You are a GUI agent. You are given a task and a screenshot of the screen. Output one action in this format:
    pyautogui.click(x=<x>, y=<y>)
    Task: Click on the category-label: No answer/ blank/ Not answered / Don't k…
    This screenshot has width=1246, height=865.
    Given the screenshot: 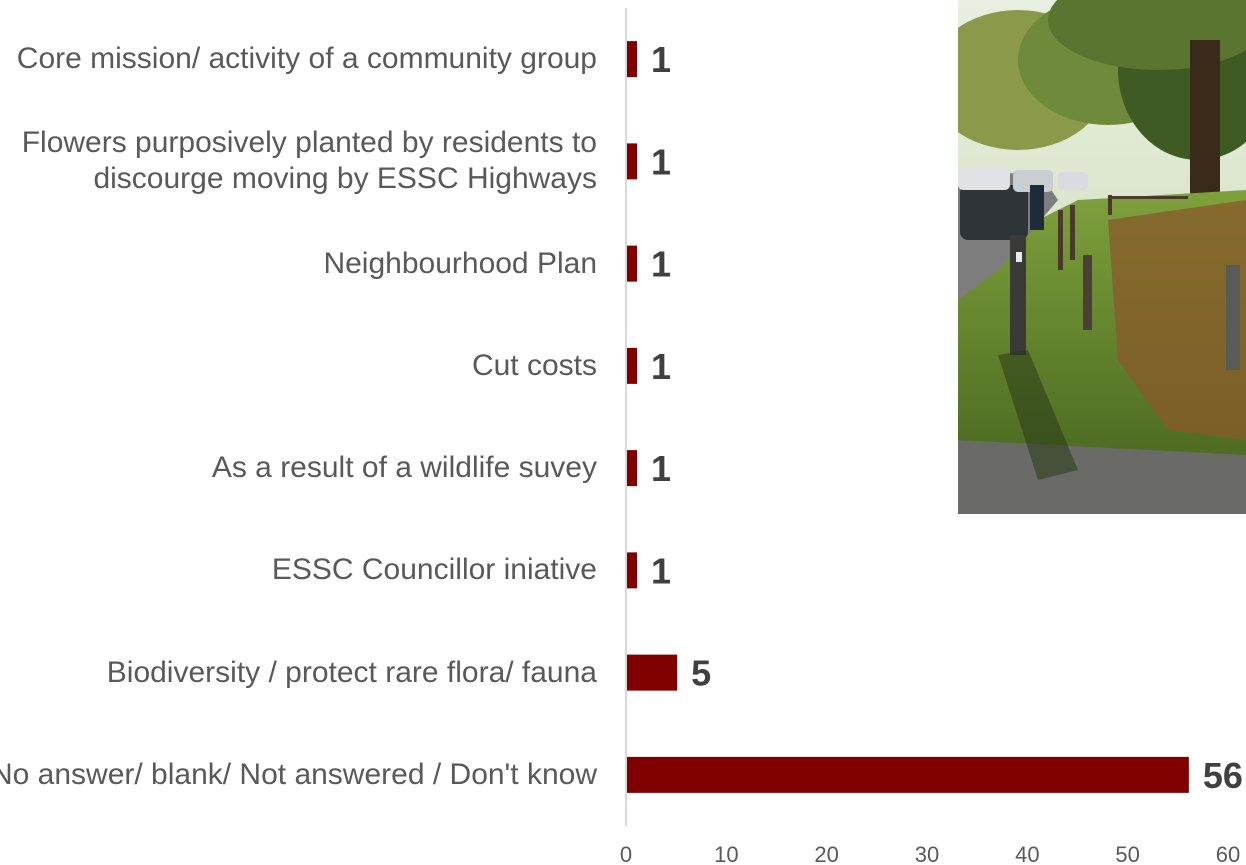 What is the action you would take?
    pyautogui.click(x=298, y=774)
    